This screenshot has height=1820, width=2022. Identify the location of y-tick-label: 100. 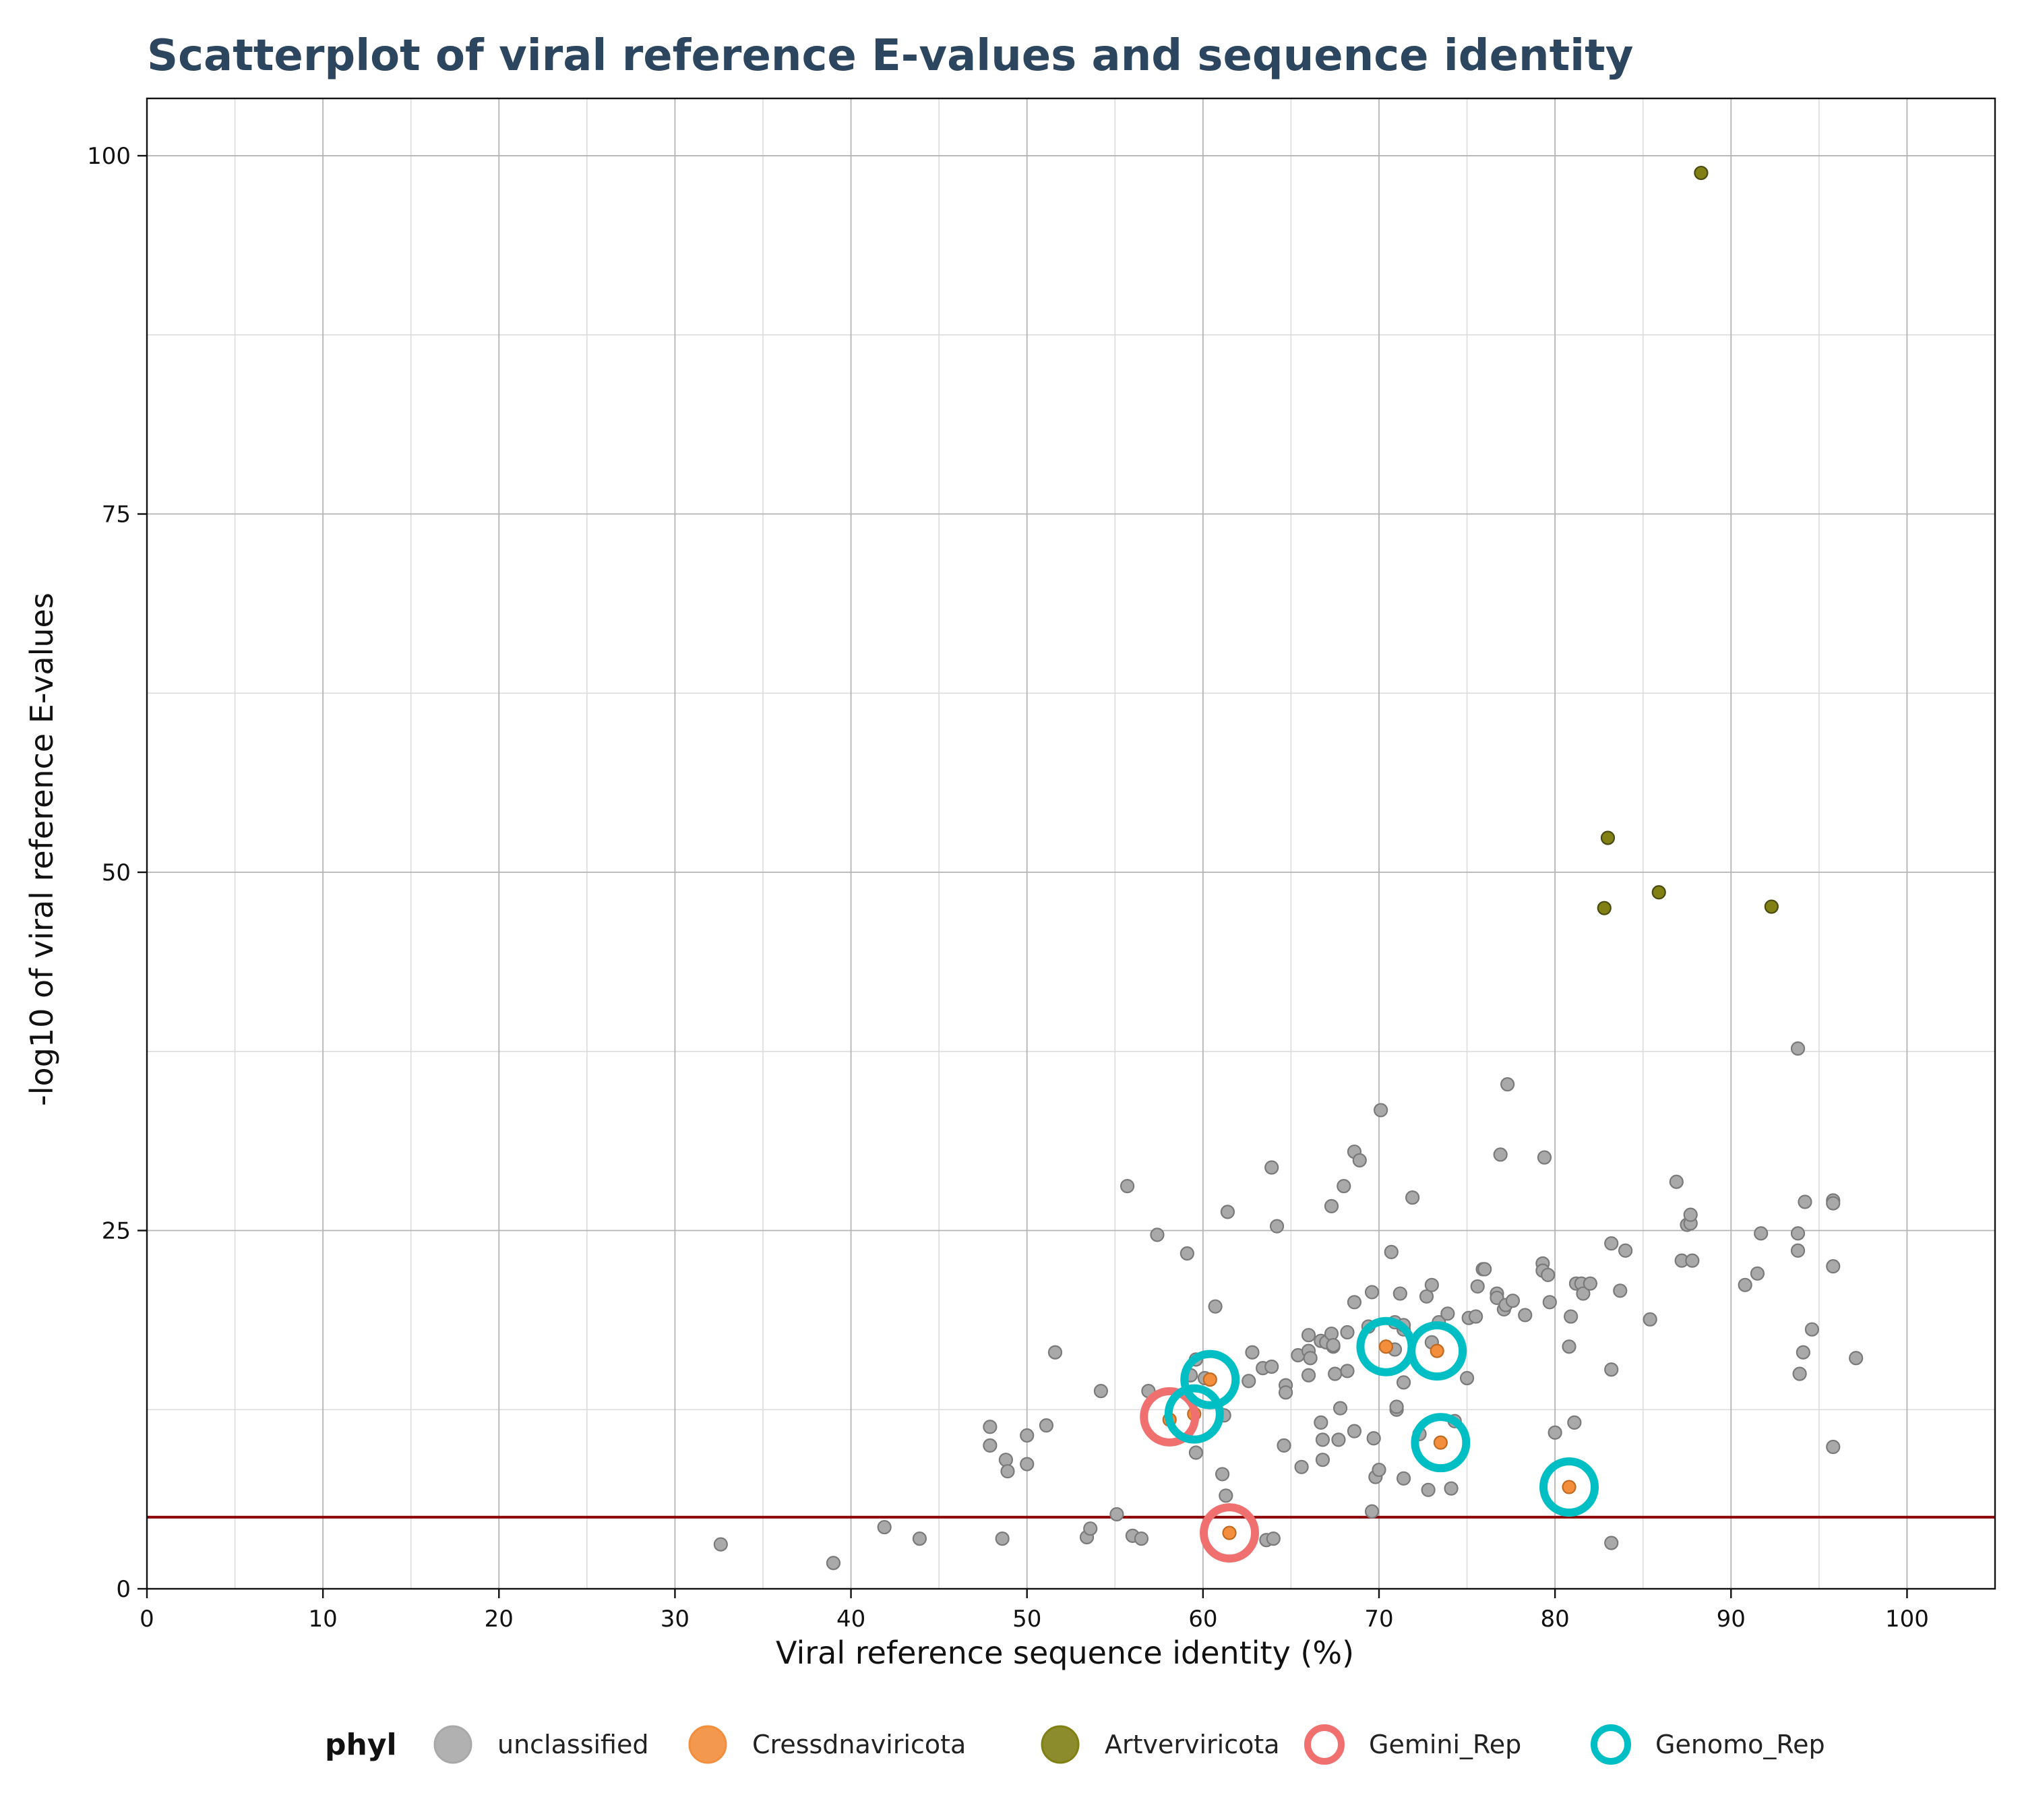
(109, 156).